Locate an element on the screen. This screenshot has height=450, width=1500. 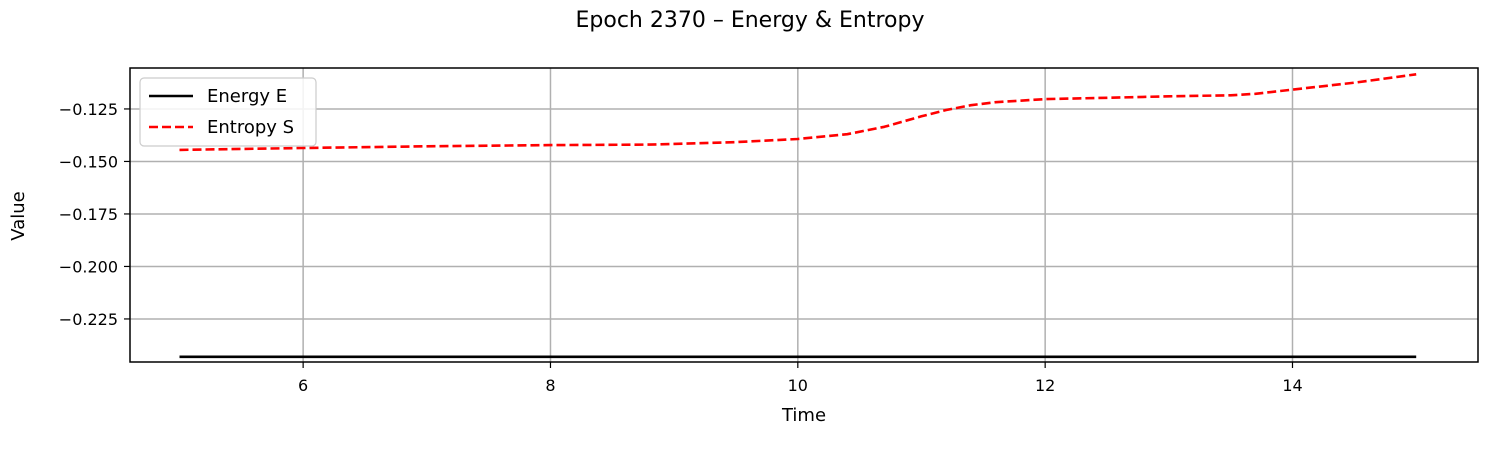
x-tick-label: 12 is located at coordinates (1045, 385).